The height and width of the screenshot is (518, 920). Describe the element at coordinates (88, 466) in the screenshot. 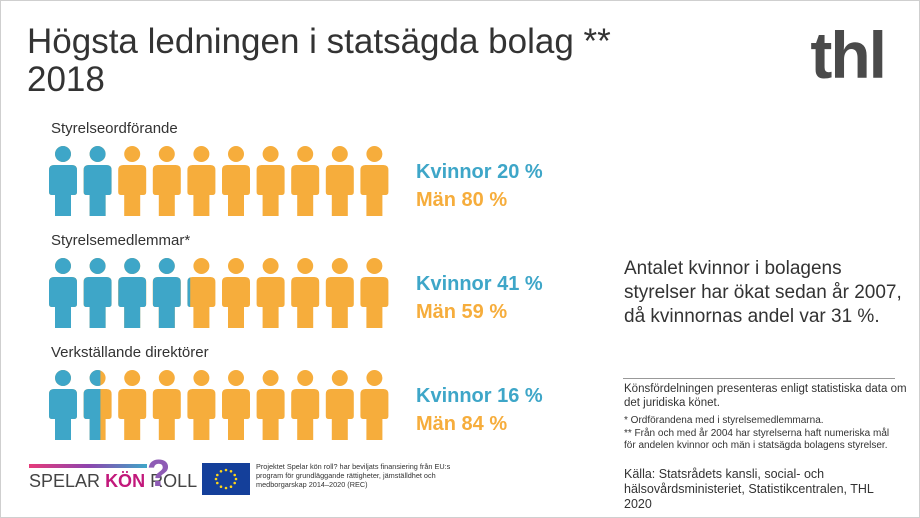

I see `logo-bar` at that location.